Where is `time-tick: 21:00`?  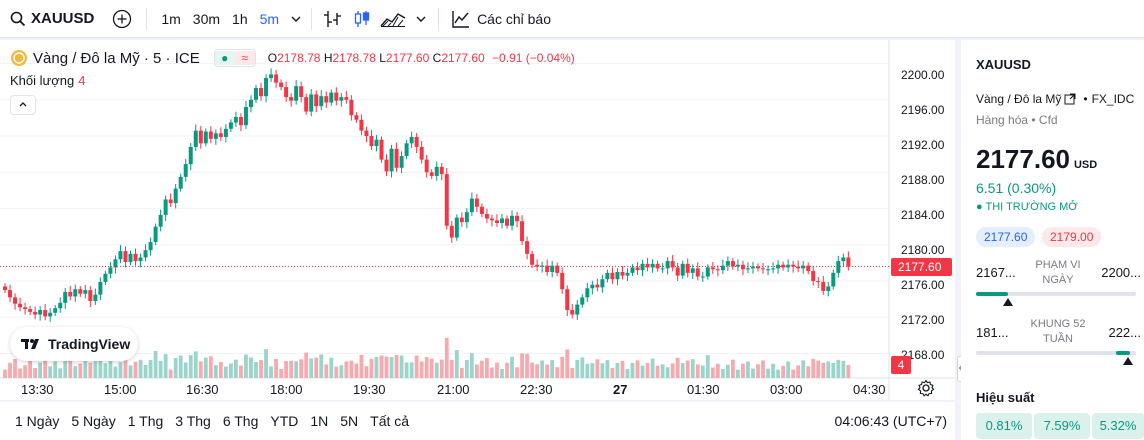 time-tick: 21:00 is located at coordinates (453, 389).